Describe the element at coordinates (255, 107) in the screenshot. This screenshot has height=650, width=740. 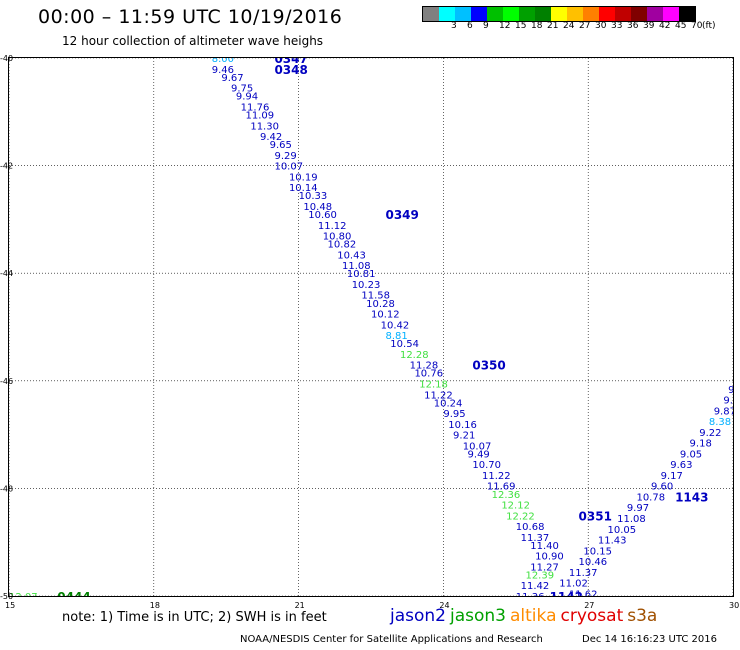
I see `wave-height-value: 11.76` at that location.